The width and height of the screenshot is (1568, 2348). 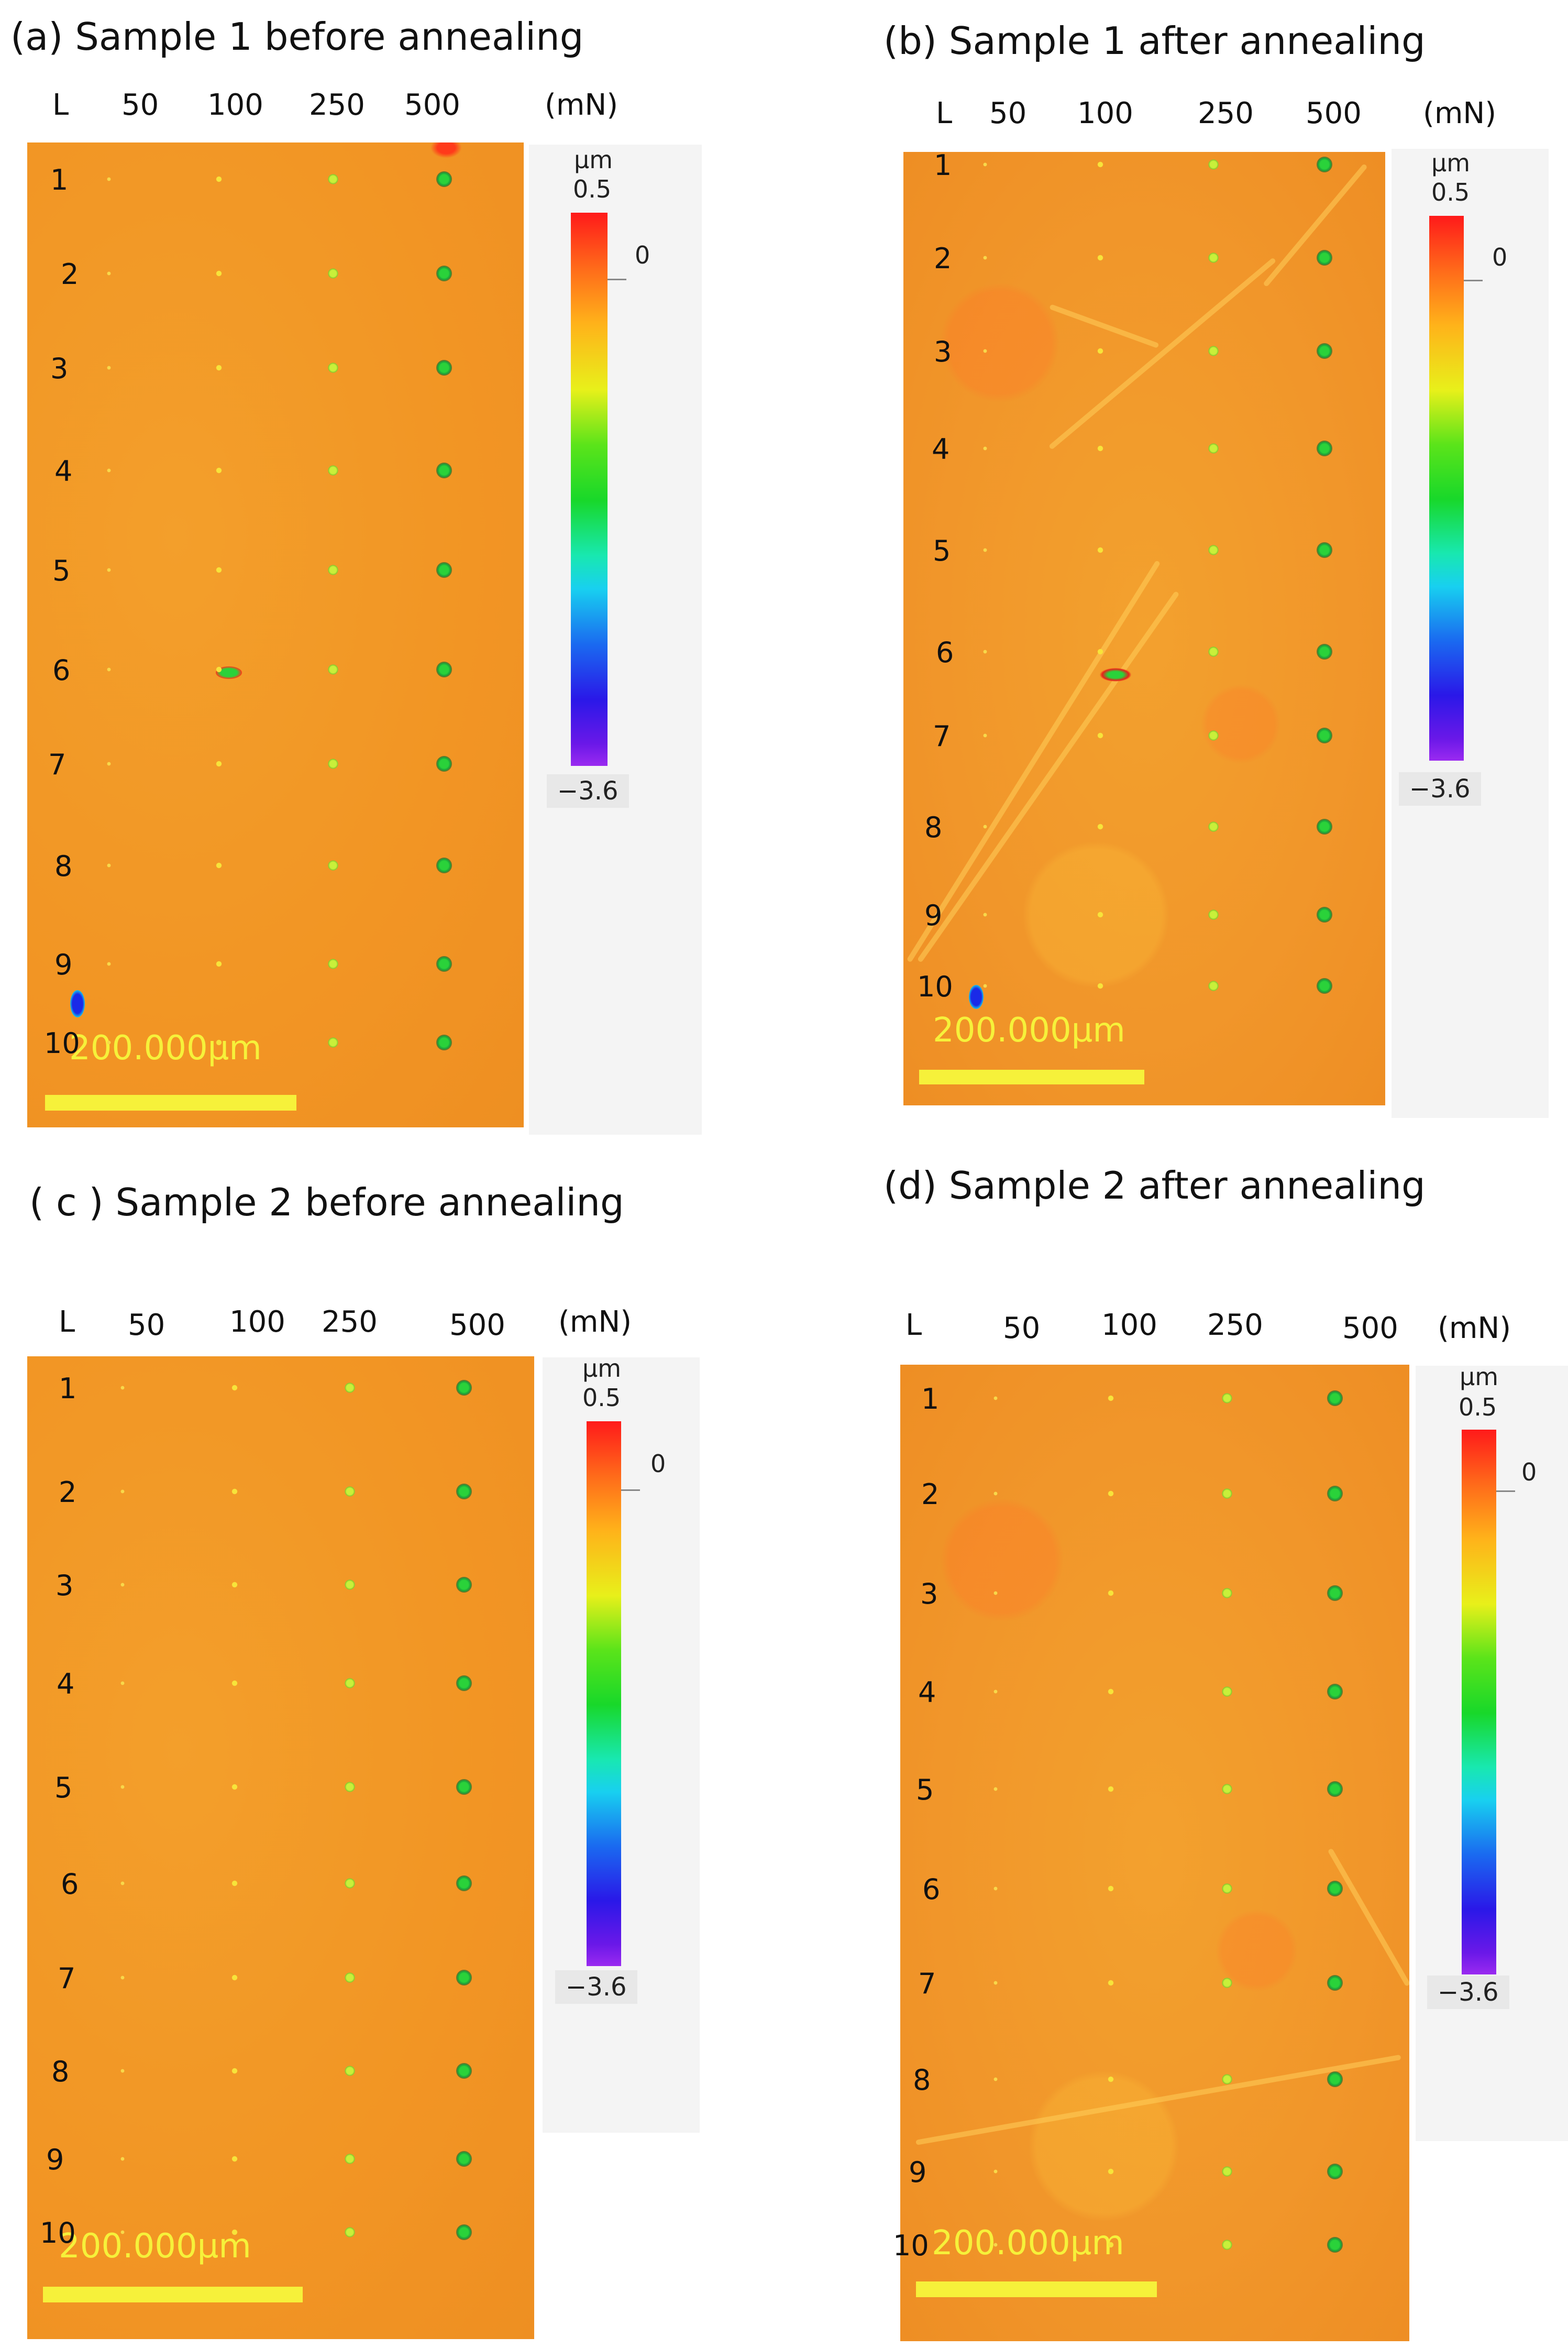 What do you see at coordinates (68, 1389) in the screenshot?
I see `row-label-1: 1` at bounding box center [68, 1389].